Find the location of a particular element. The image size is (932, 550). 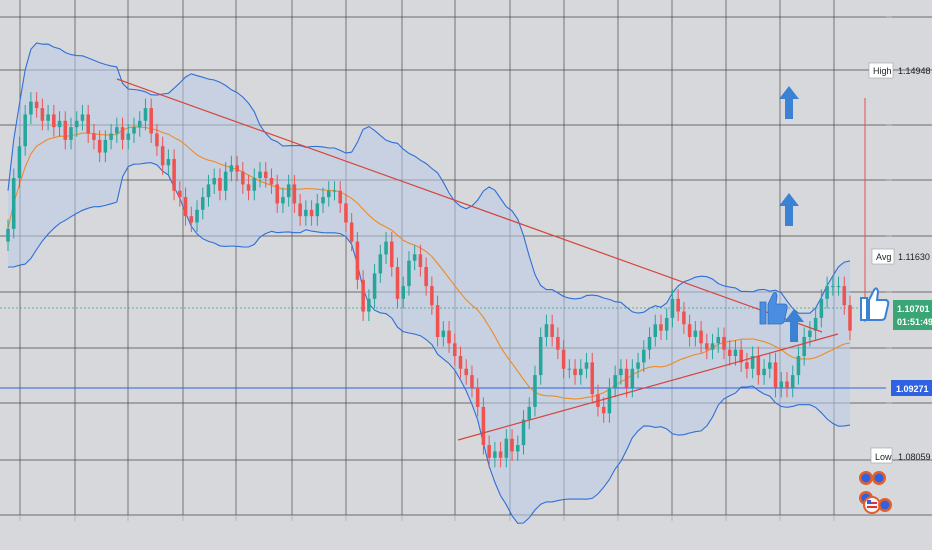

svg-text: 1.08059 is located at coordinates (914, 457).